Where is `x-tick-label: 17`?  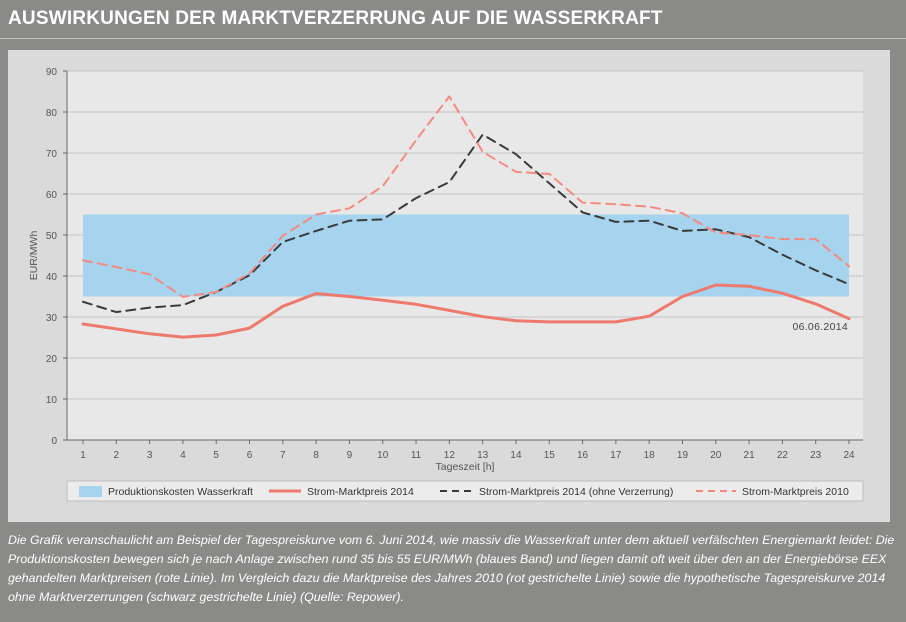
x-tick-label: 17 is located at coordinates (616, 455).